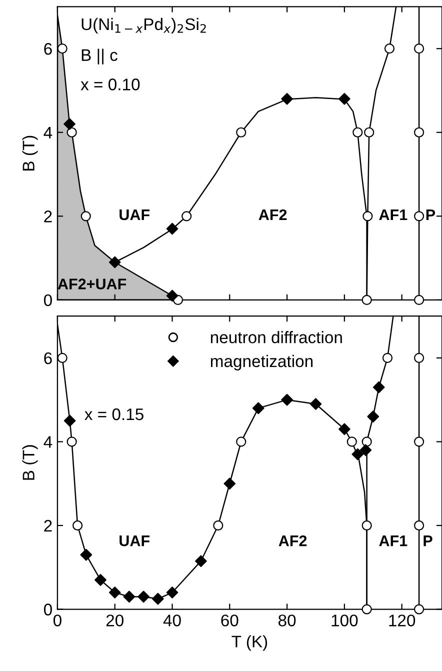 Image resolution: width=442 pixels, height=671 pixels. Describe the element at coordinates (115, 620) in the screenshot. I see `x-tick-label: 20` at that location.